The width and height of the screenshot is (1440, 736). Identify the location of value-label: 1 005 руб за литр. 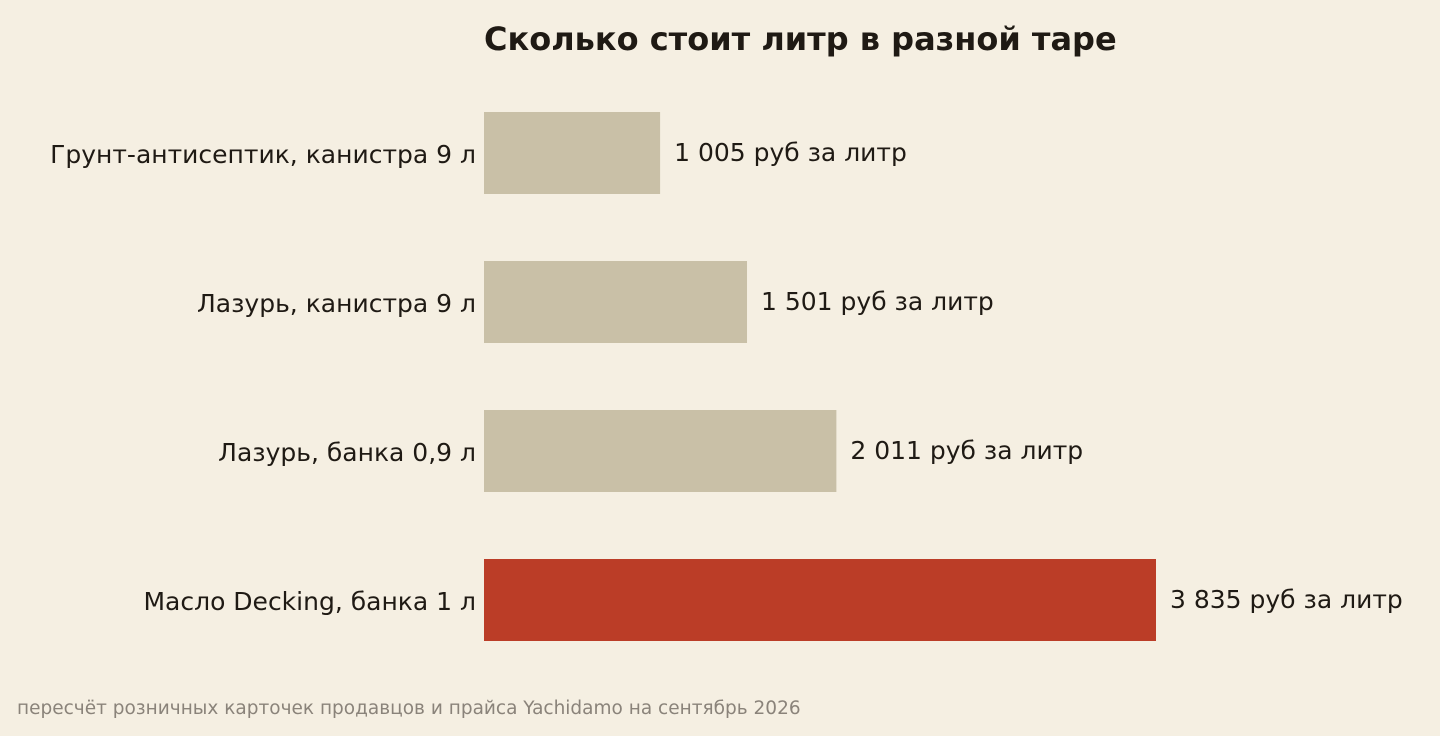
(790, 152).